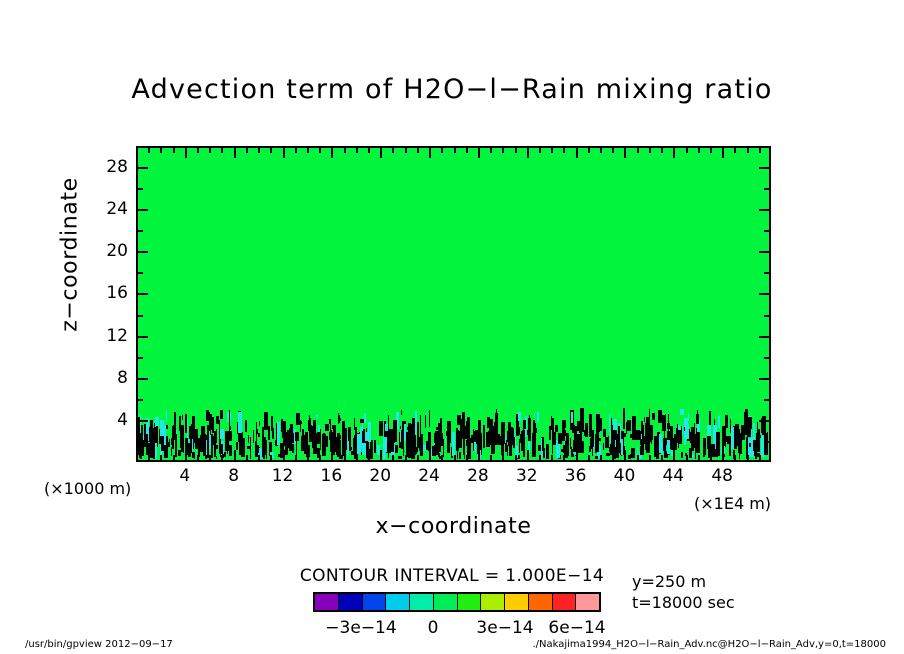 The height and width of the screenshot is (654, 904). What do you see at coordinates (88, 488) in the screenshot?
I see `y-axis-unit-label: (×1000 m)` at bounding box center [88, 488].